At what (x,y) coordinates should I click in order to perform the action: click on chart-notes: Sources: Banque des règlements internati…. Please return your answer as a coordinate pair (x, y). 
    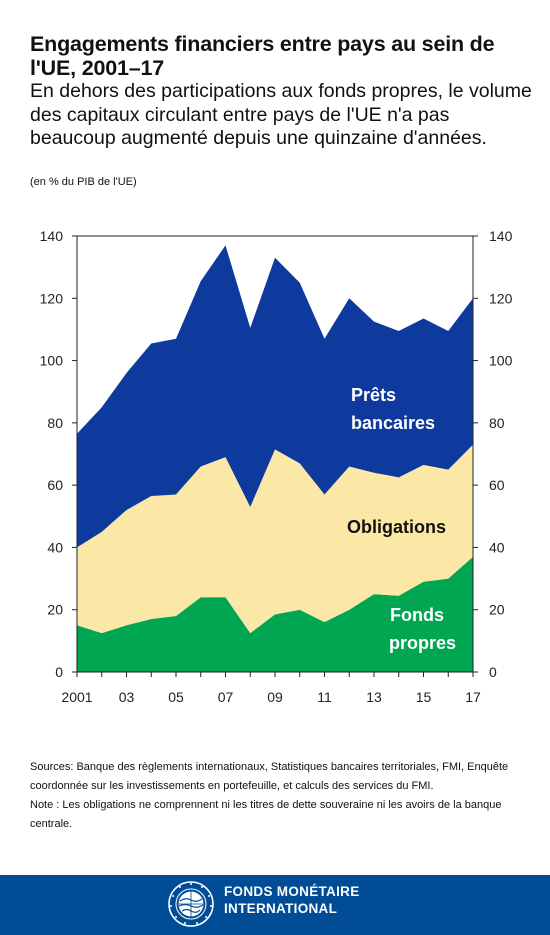
    Looking at the image, I should click on (280, 796).